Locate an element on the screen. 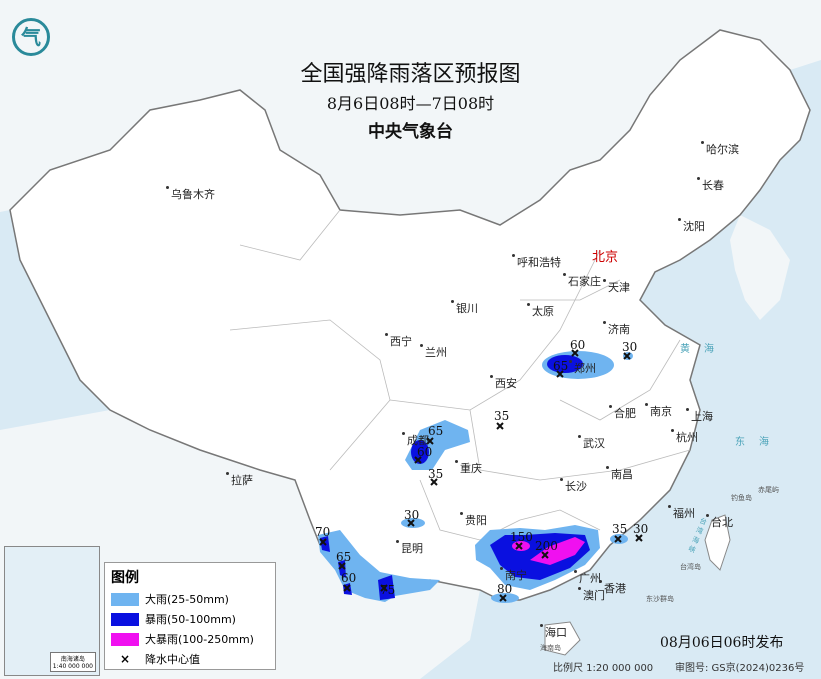  map-title: 全国强降雨落区预报图 is located at coordinates (410, 74).